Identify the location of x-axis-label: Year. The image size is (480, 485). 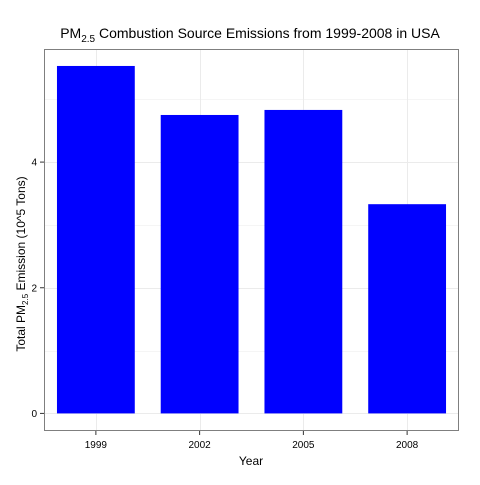
(251, 461).